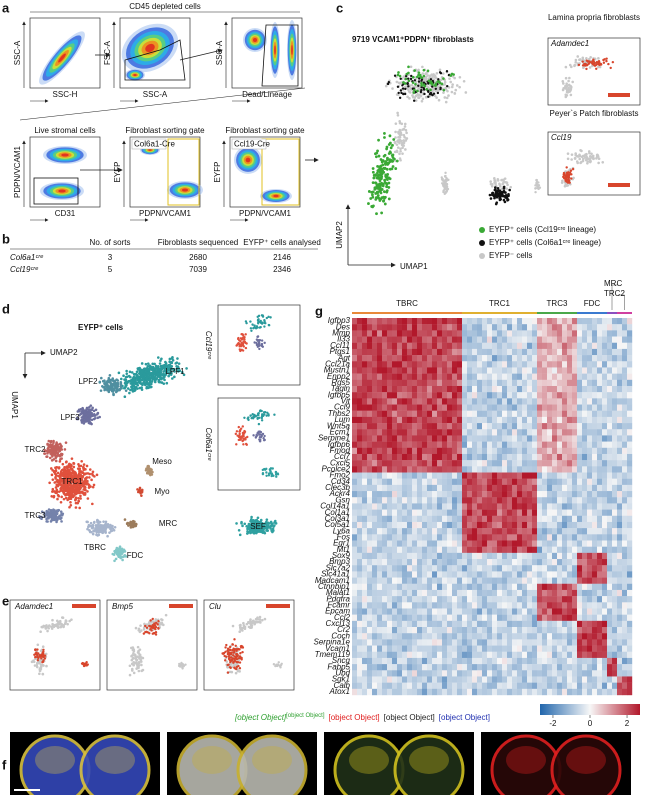 This screenshot has width=650, height=795. Describe the element at coordinates (107, 52) in the screenshot. I see `y-axis-label: FSC-A` at that location.